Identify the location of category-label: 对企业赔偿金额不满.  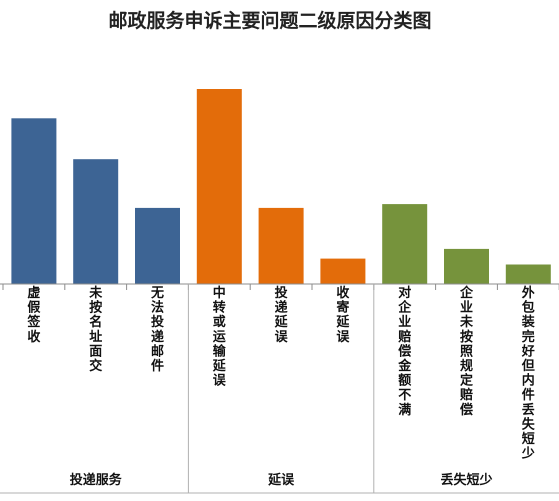
(404, 351).